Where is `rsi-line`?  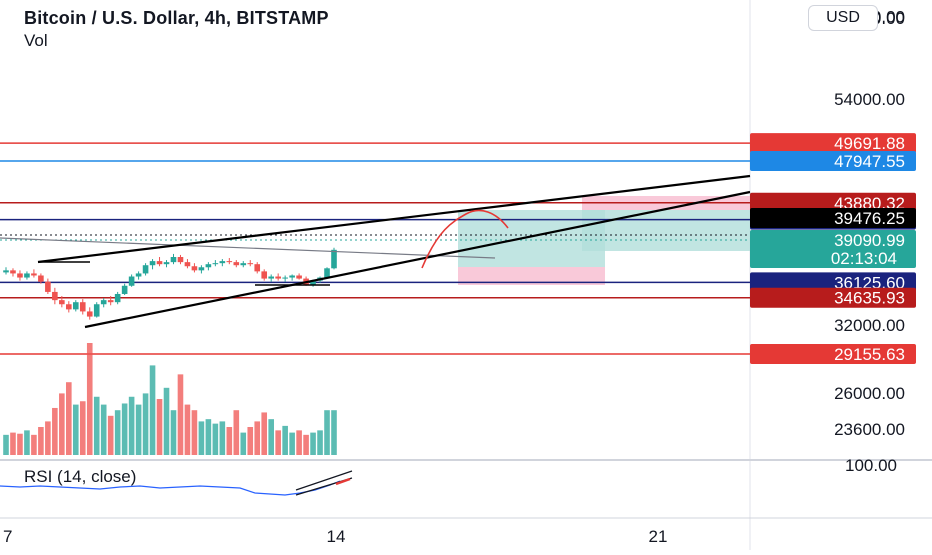 rsi-line is located at coordinates (170, 488).